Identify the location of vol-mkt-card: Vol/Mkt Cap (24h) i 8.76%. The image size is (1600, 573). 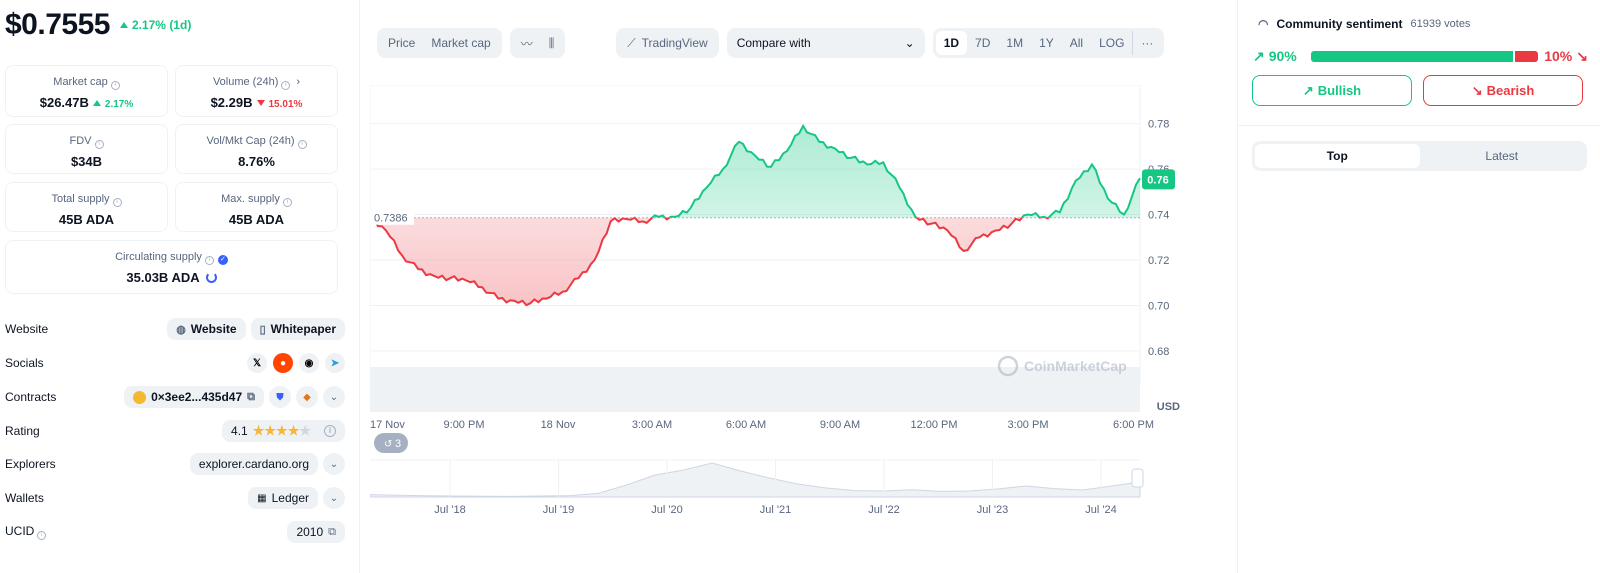
(256, 149).